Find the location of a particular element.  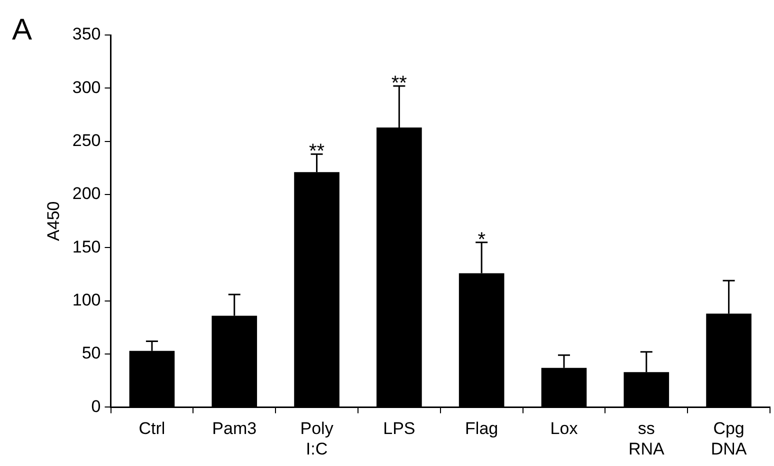

y-tick-label: 350 is located at coordinates (86, 34).